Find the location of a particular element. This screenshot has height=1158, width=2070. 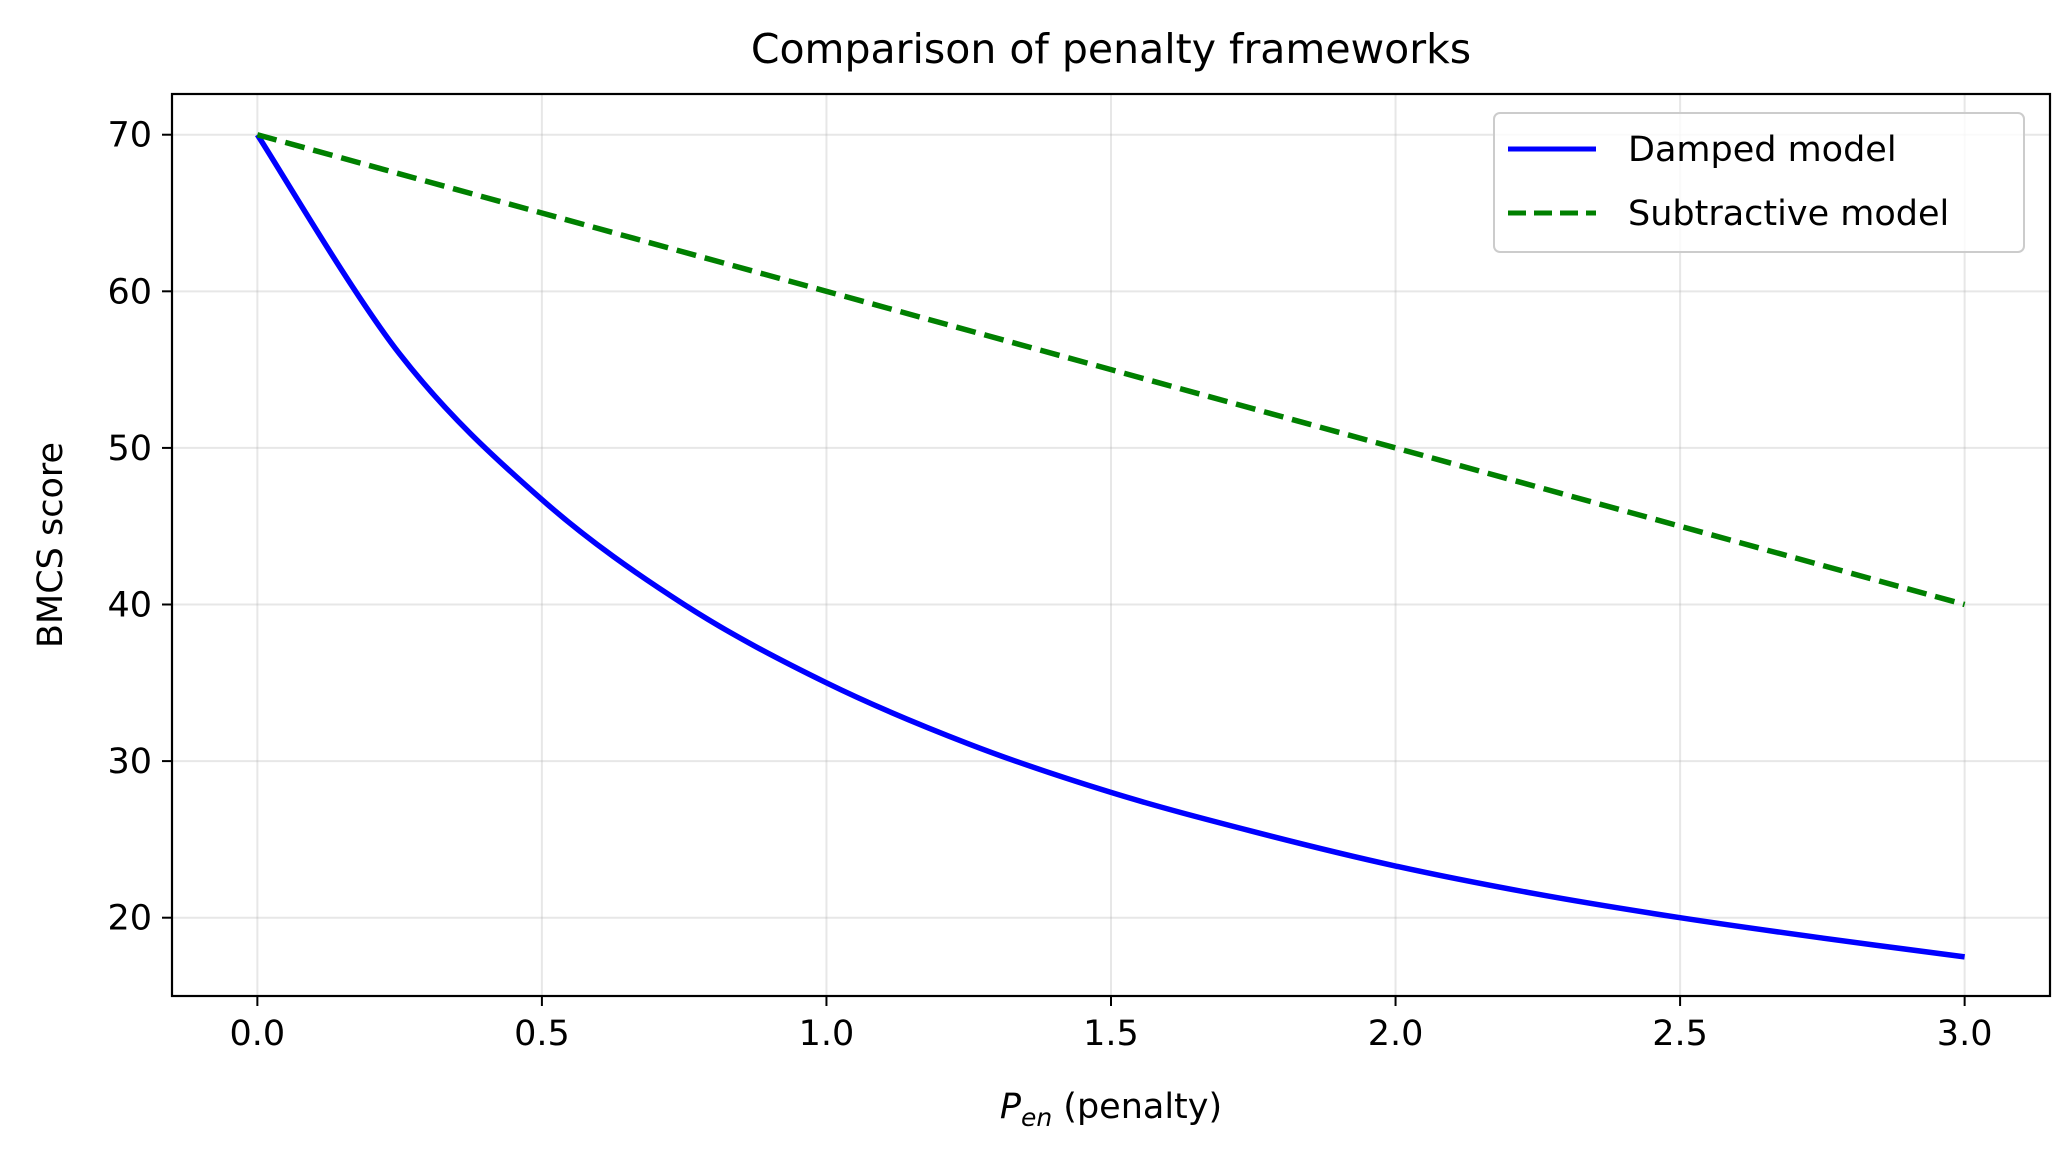

x-axis-label-subscript: en is located at coordinates (1036, 1117).